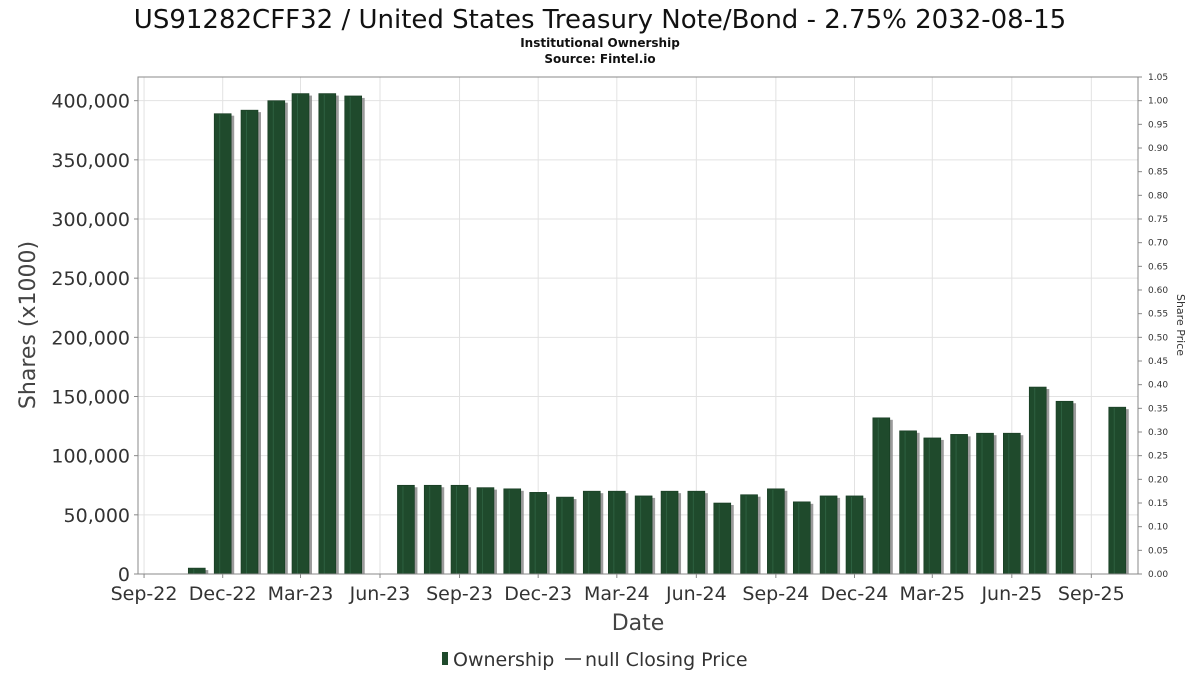 The height and width of the screenshot is (675, 1200). Describe the element at coordinates (1158, 504) in the screenshot. I see `y2-tick-label: 0.15` at that location.